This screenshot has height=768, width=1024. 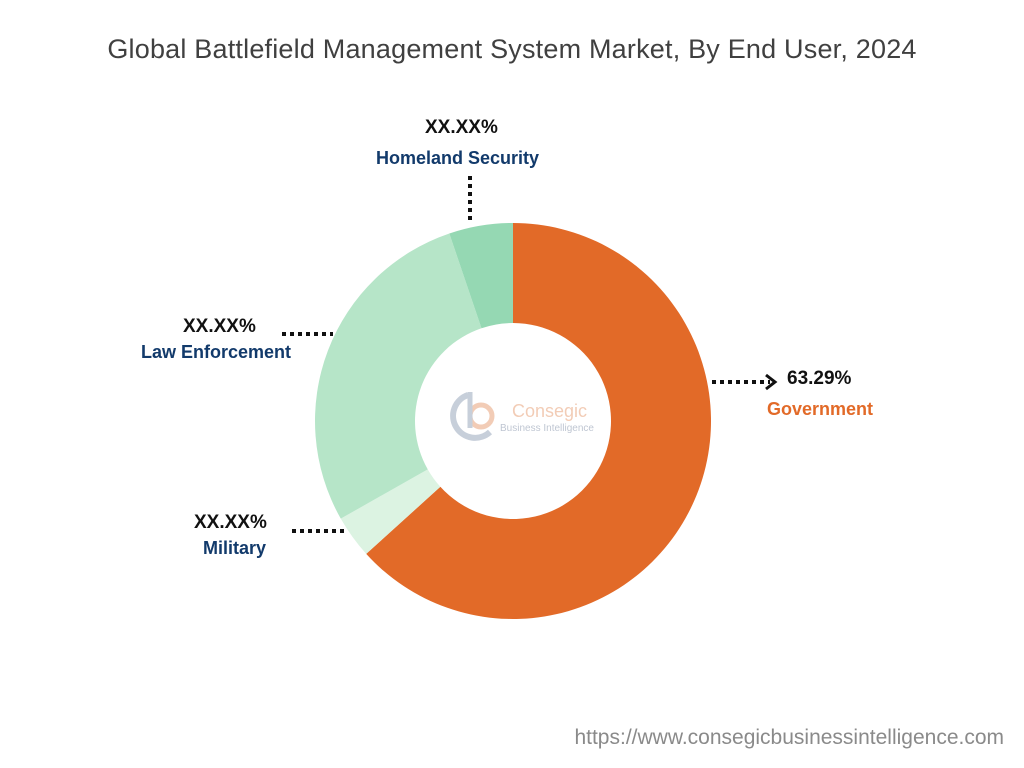 What do you see at coordinates (819, 378) in the screenshot?
I see `government-percent: 63.29%` at bounding box center [819, 378].